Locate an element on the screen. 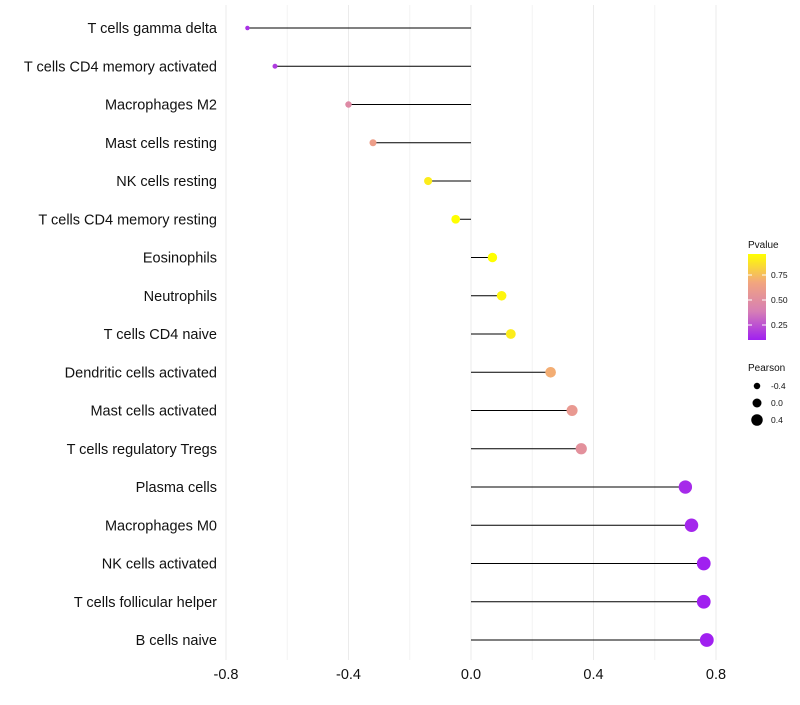 The height and width of the screenshot is (705, 800). colorbar-tick-label: 0.75 is located at coordinates (779, 275).